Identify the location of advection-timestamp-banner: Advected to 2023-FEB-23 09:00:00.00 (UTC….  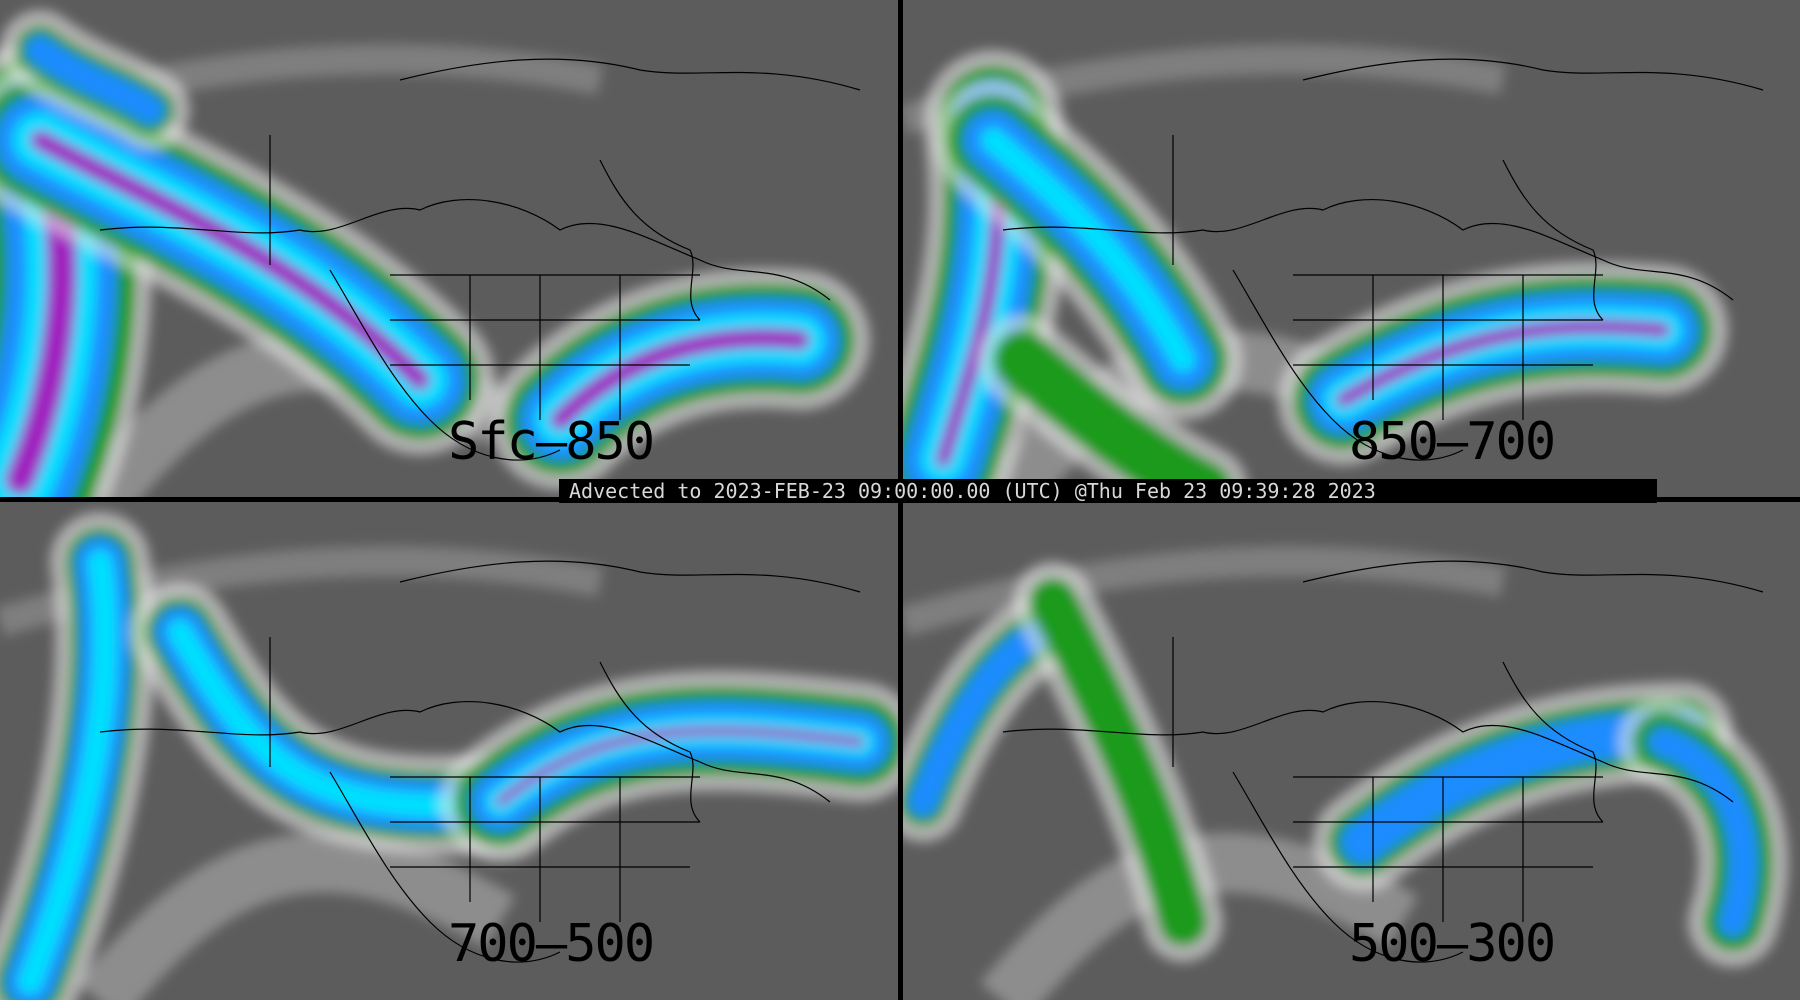
(1108, 491).